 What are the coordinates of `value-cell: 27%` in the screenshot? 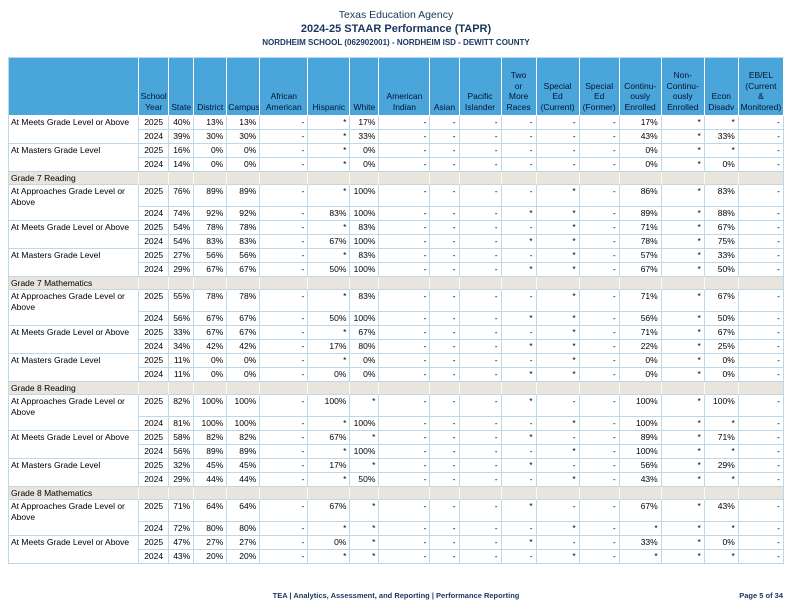 It's located at (211, 543).